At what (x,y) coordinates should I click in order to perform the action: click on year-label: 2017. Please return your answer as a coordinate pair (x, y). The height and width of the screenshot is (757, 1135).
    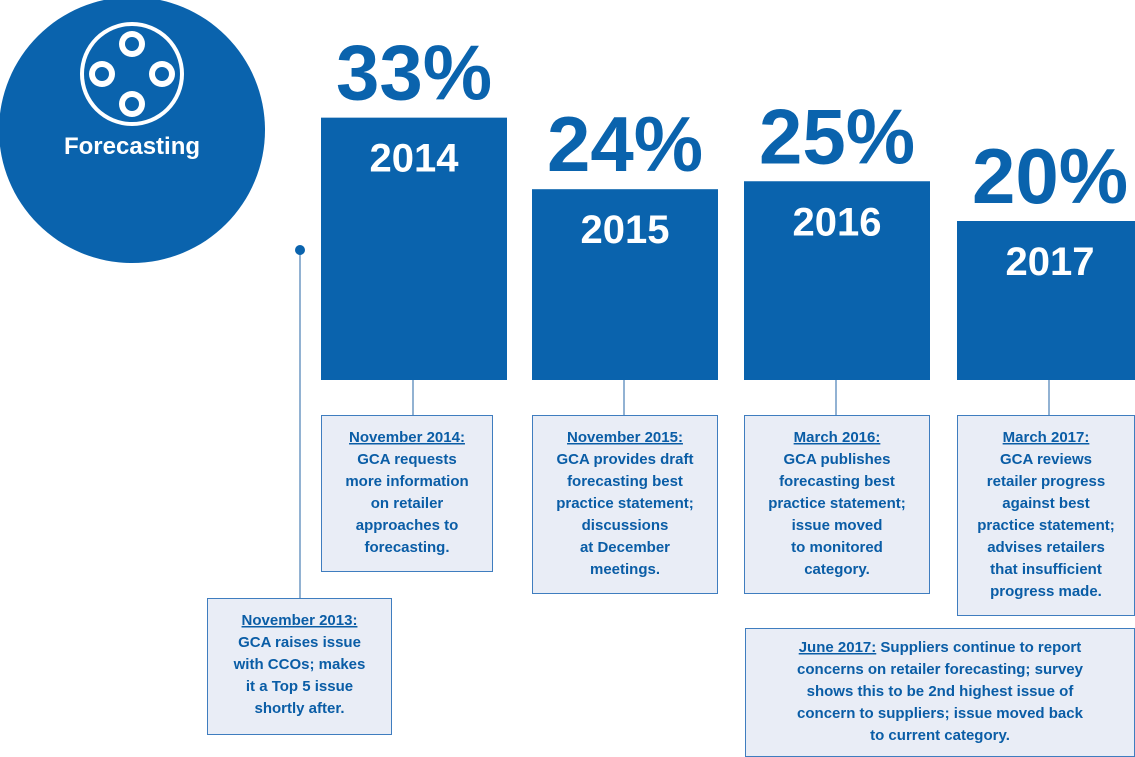
    Looking at the image, I should click on (1050, 262).